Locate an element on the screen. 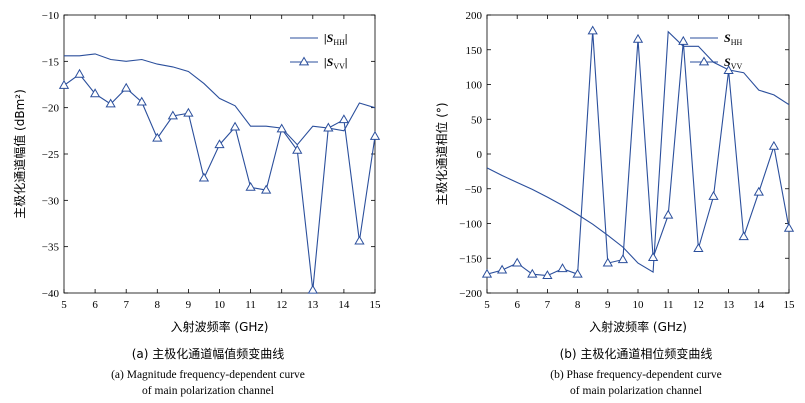  y-tick-label: 100 is located at coordinates (474, 86).